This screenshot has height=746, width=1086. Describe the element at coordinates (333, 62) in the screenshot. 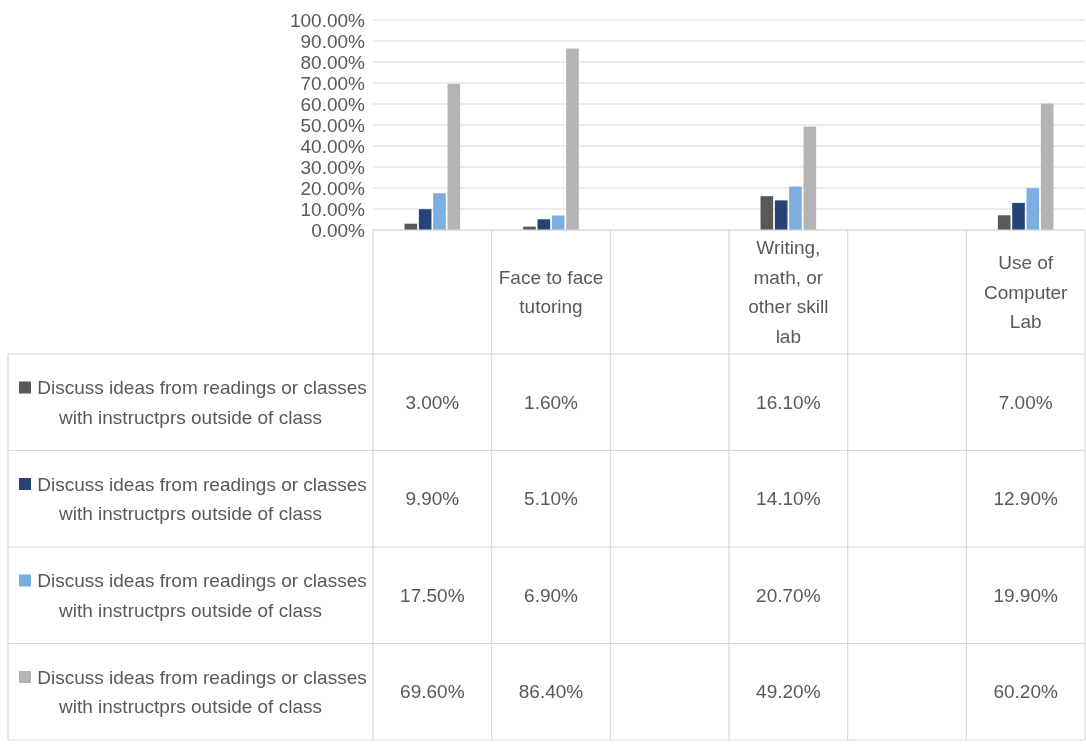

I see `y-tick-label: 80.00%` at that location.